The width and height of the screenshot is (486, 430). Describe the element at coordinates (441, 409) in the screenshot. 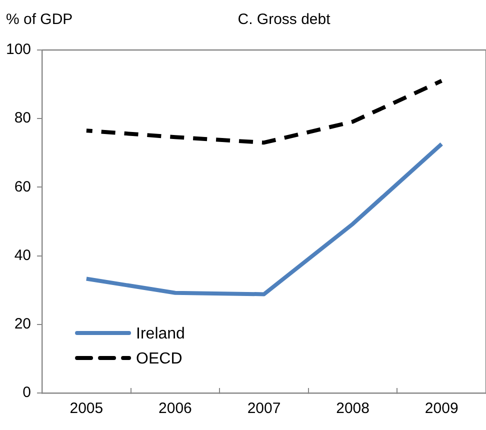

I see `x-tick-label: 2009` at that location.